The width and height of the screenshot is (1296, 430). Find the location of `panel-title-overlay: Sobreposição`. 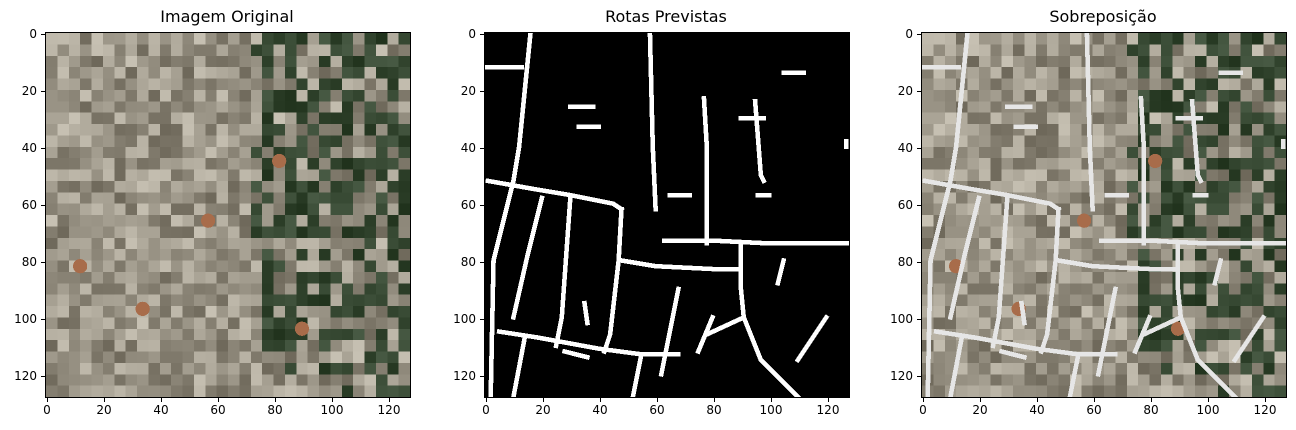

panel-title-overlay: Sobreposição is located at coordinates (1103, 16).